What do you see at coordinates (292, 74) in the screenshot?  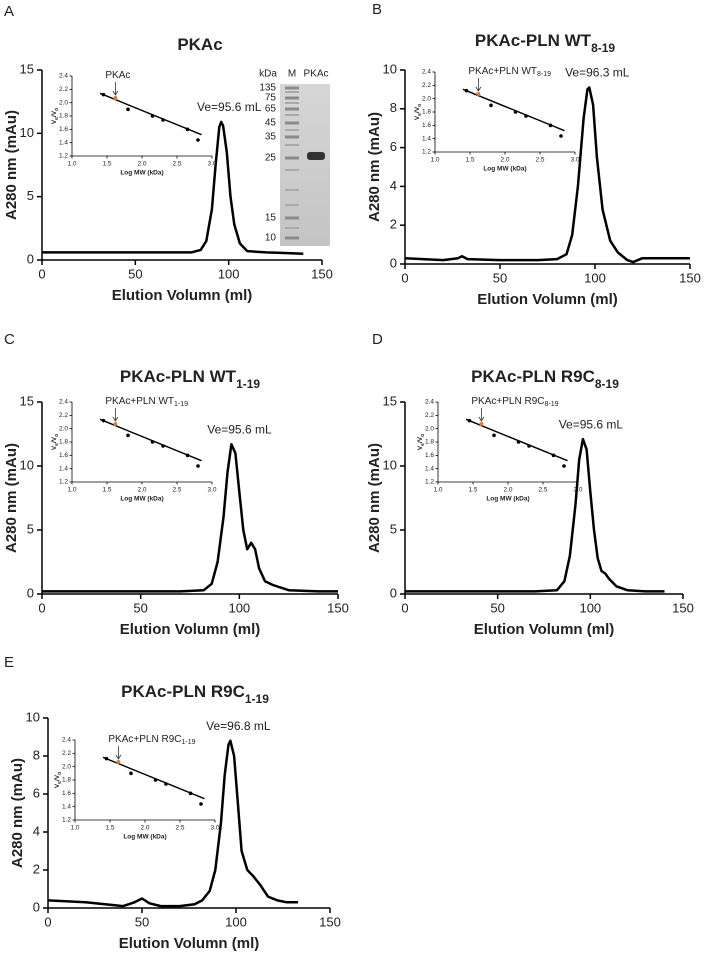 I see `gel-lane-label: M` at bounding box center [292, 74].